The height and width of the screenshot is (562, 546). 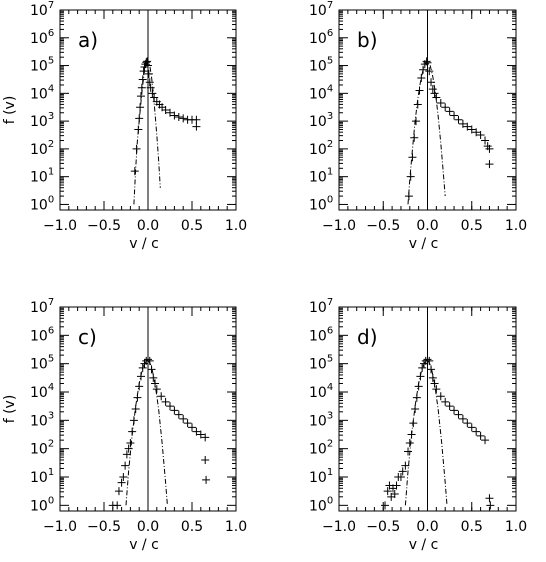 I want to click on x-tick-label: 1.0, so click(x=516, y=527).